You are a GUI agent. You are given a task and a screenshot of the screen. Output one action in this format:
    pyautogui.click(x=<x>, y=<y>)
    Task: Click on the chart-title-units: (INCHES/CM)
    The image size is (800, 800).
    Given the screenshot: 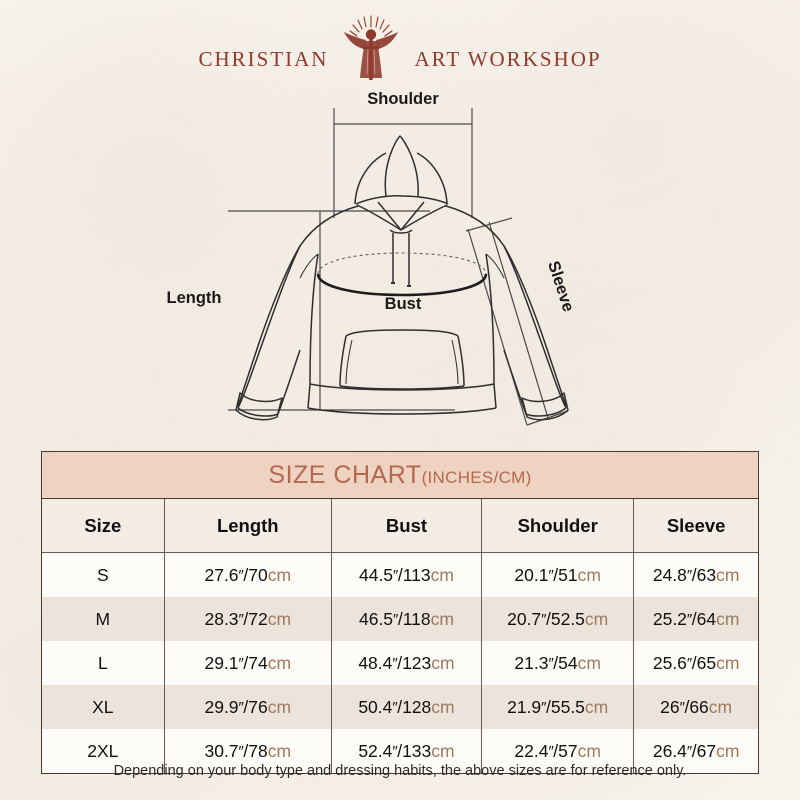 What is the action you would take?
    pyautogui.click(x=476, y=477)
    